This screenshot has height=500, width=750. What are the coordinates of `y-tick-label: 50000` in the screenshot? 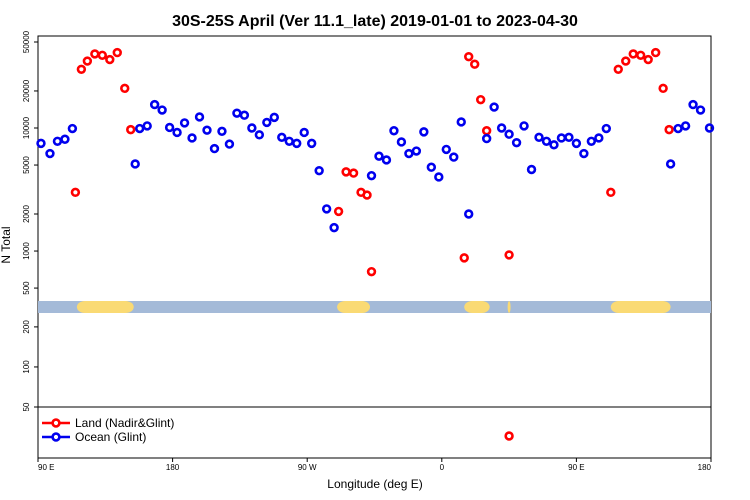 It's located at (26, 41).